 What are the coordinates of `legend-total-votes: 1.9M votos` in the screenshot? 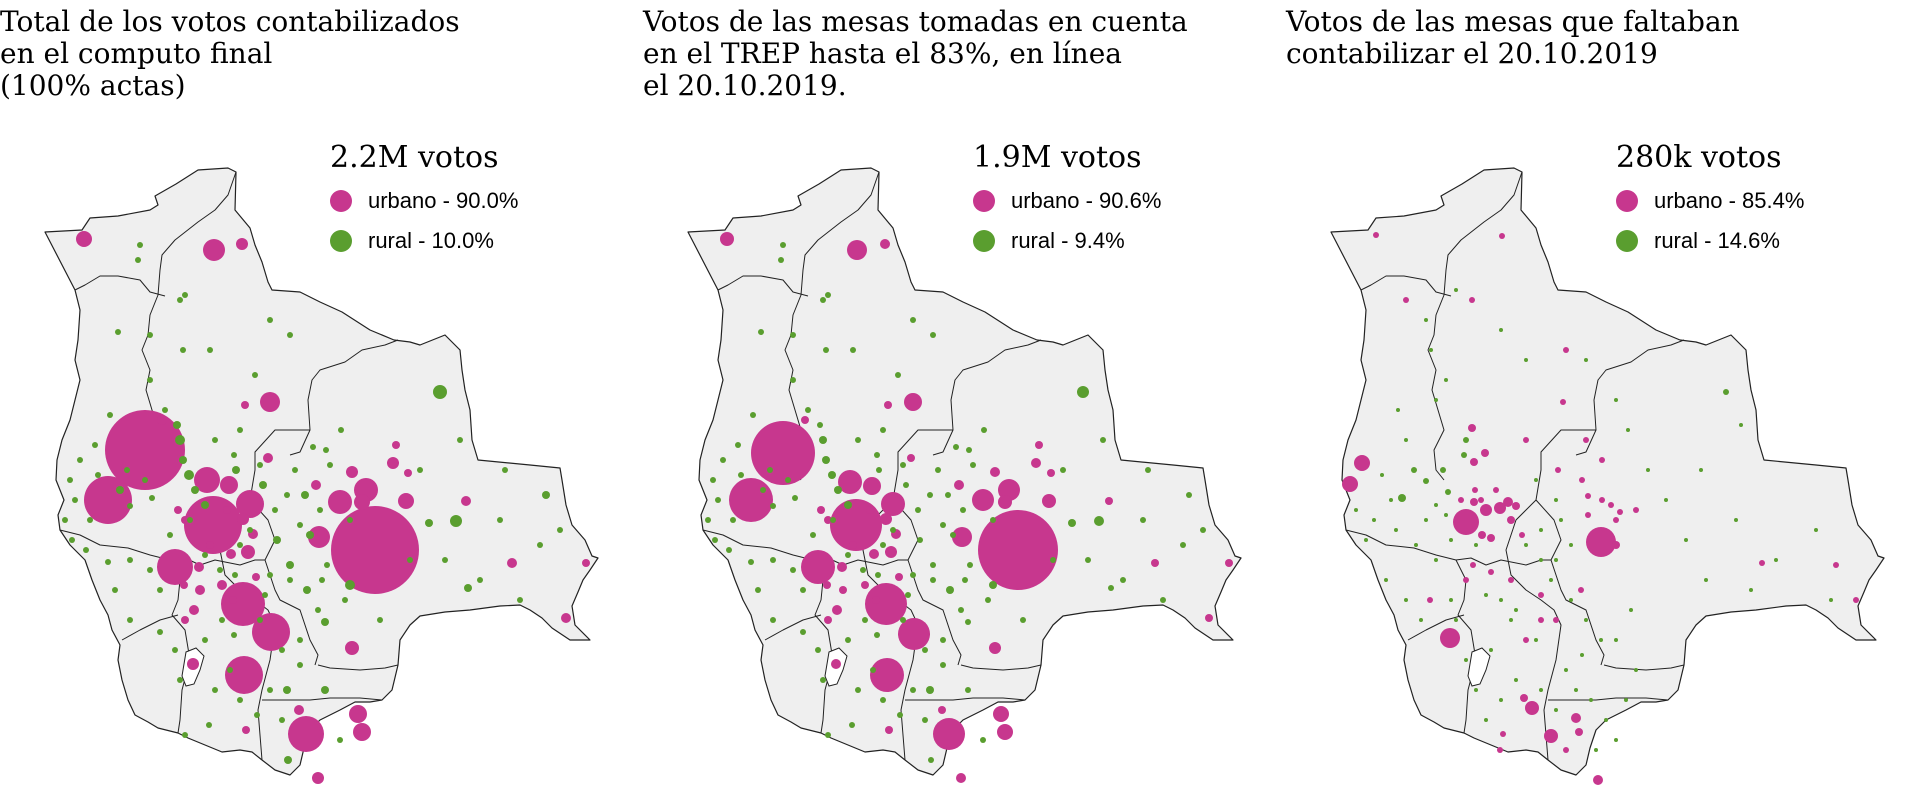 It's located at (1057, 157).